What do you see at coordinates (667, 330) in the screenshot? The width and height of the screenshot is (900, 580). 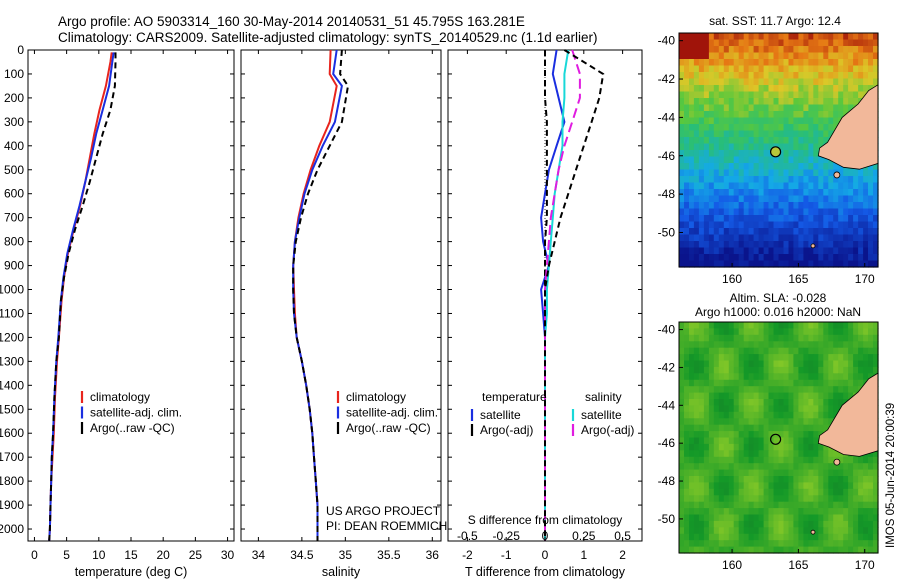 I see `sla-map-ytick-label: -40` at bounding box center [667, 330].